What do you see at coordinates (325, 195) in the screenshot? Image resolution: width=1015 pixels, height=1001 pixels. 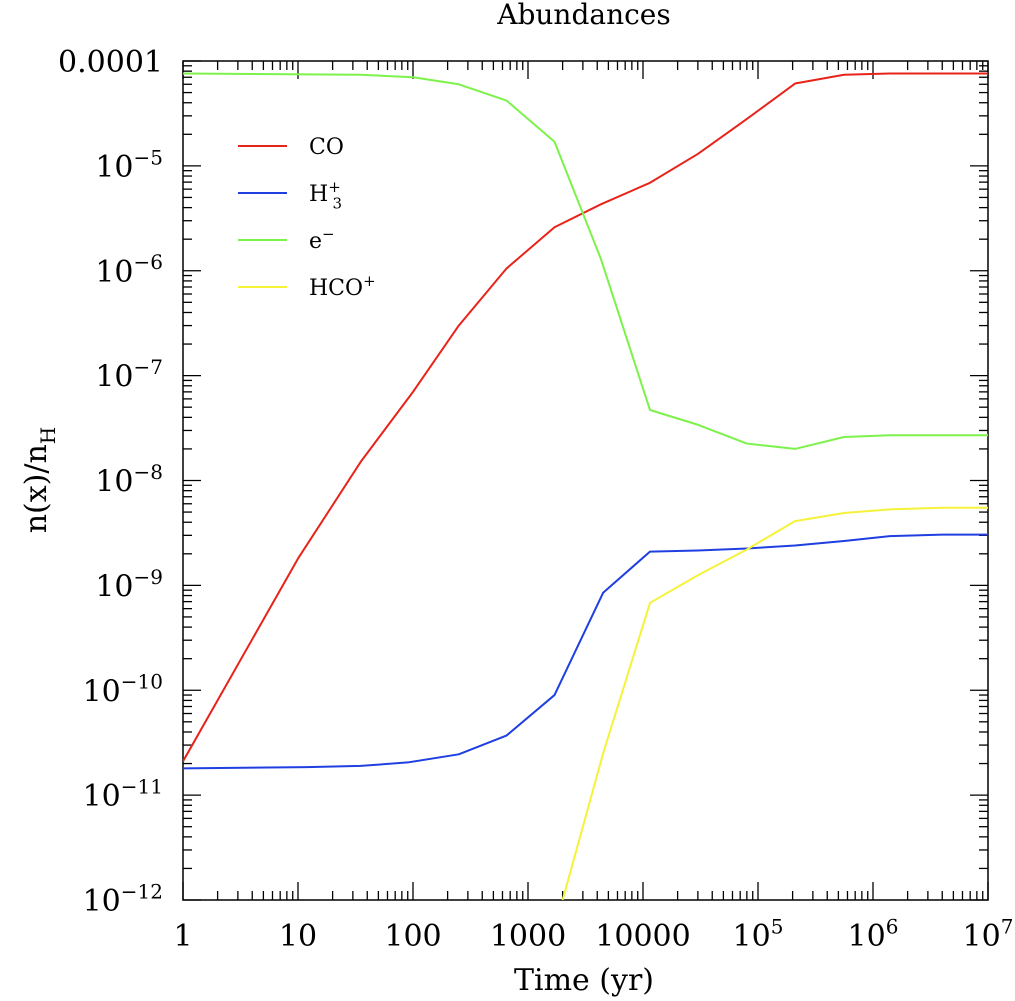 I see `legend-label-h3: H+ 3` at bounding box center [325, 195].